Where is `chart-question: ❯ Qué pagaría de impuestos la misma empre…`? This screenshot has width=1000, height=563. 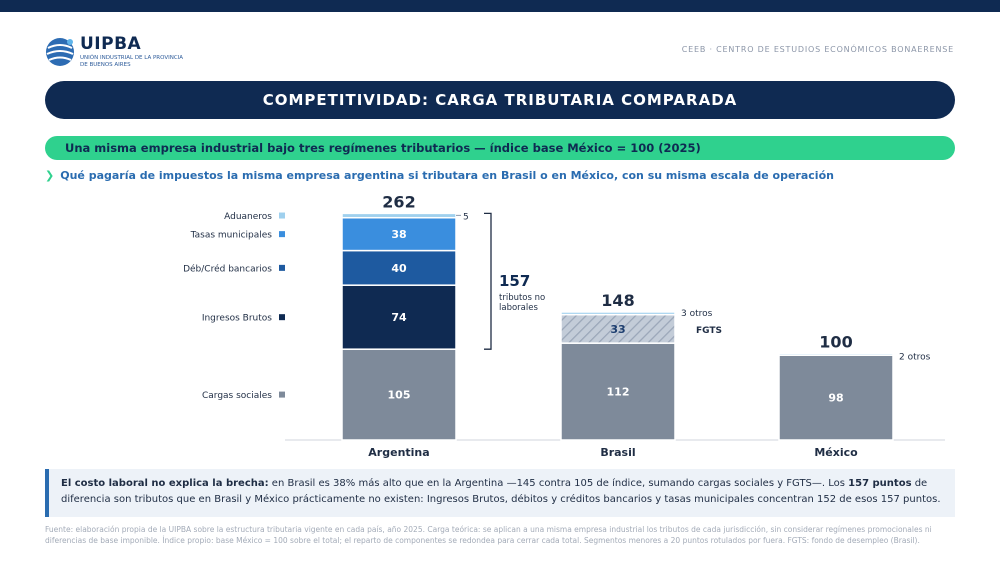
chart-question: ❯ Qué pagaría de impuestos la misma empre… is located at coordinates (439, 175).